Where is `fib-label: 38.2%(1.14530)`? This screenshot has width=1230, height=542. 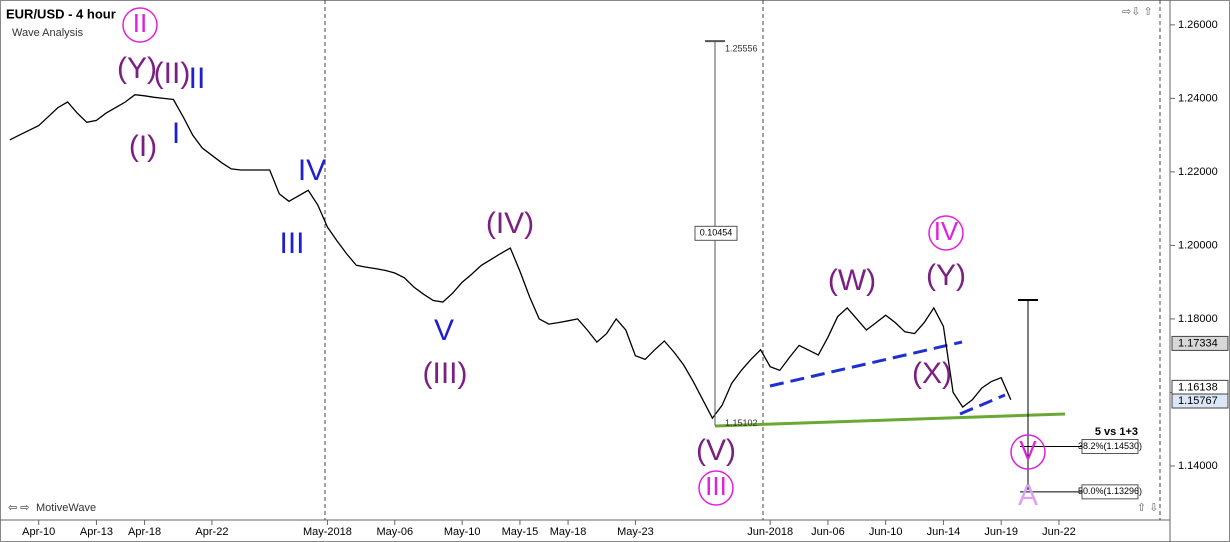
fib-label: 38.2%(1.14530) is located at coordinates (1110, 446).